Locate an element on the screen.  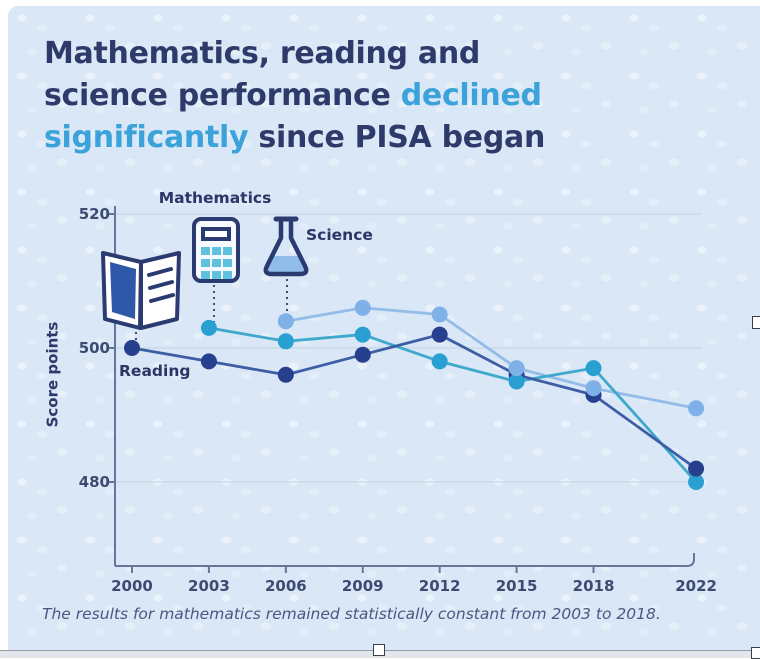
selection-handle-bottom-center is located at coordinates (379, 650).